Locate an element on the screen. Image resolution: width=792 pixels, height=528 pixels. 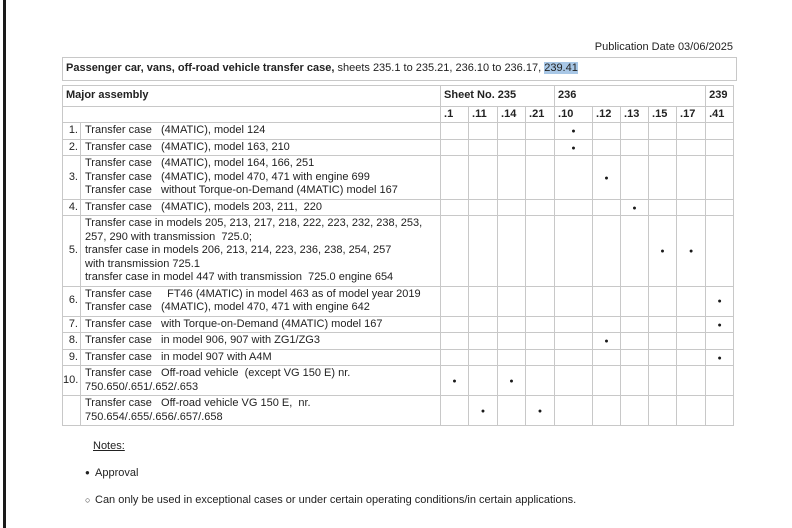
notes-heading: Notes: is located at coordinates (109, 446).